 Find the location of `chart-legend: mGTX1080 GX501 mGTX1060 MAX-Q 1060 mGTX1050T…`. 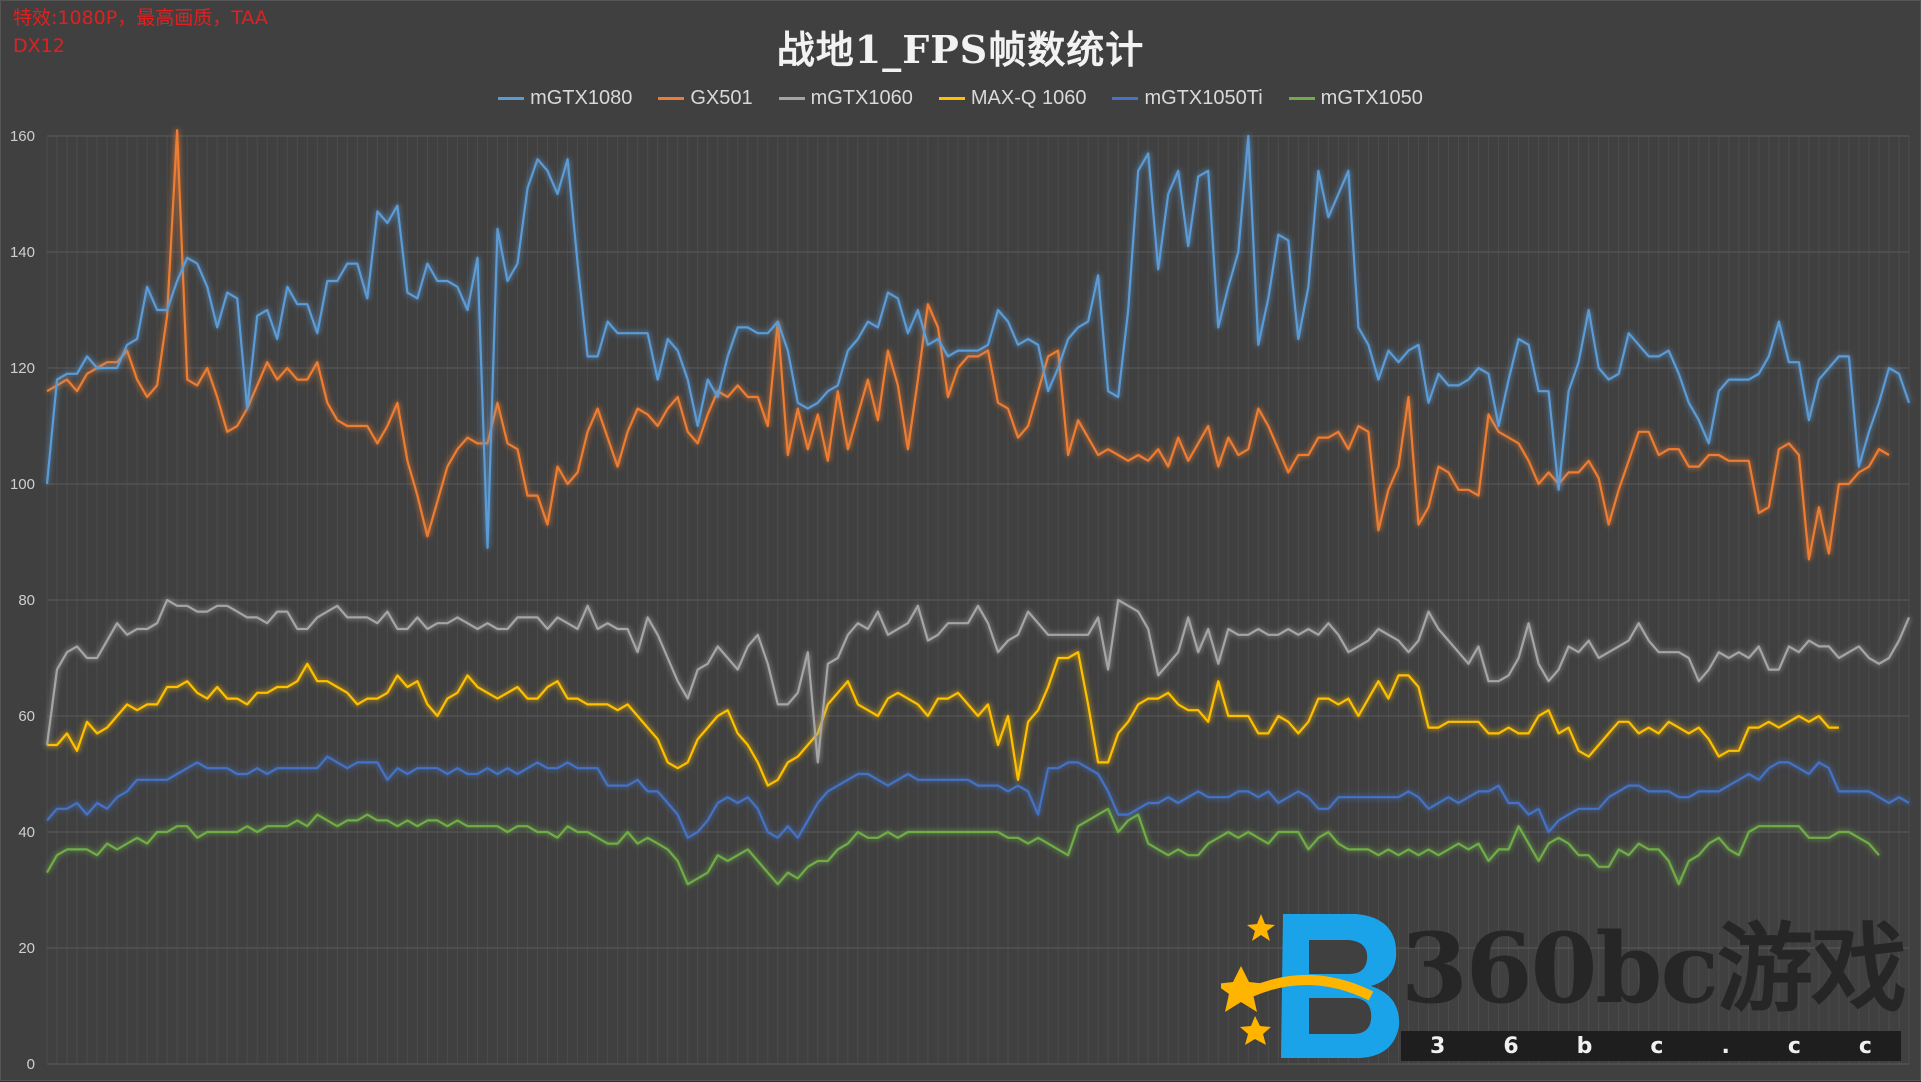

chart-legend: mGTX1080 GX501 mGTX1060 MAX-Q 1060 mGTX1050T… is located at coordinates (960, 98).